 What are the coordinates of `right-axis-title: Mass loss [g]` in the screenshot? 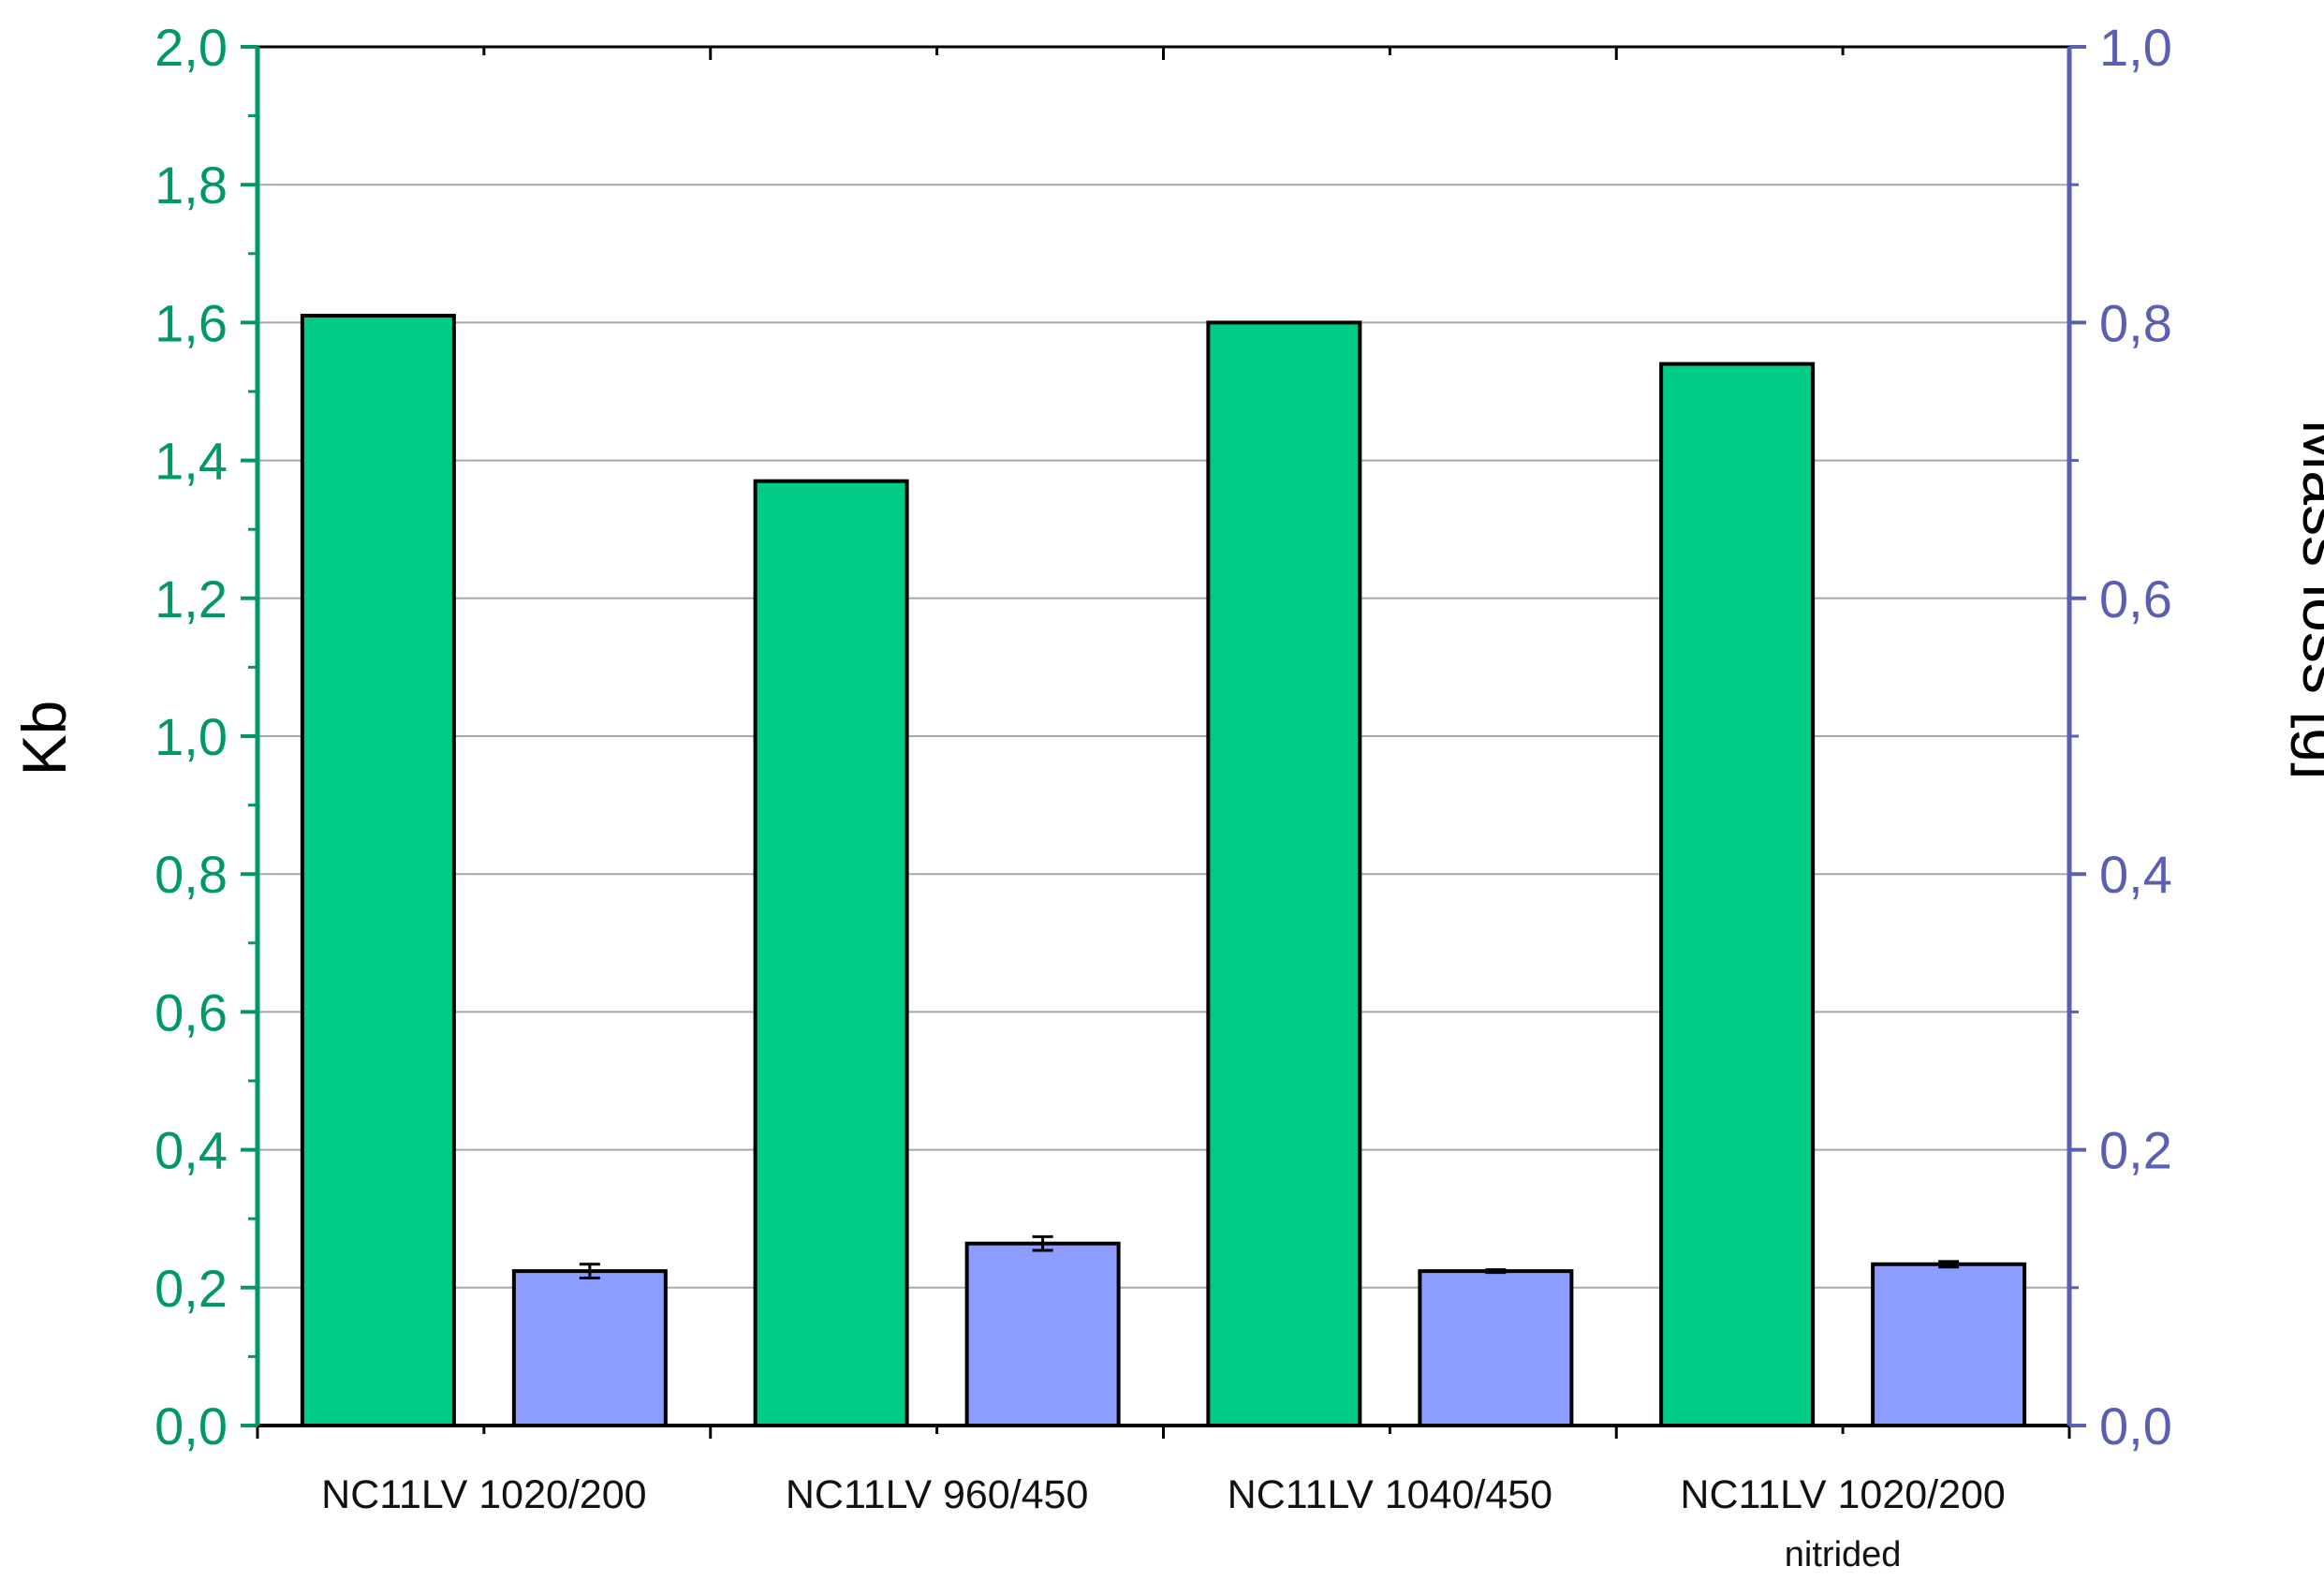 It's located at (2307, 599).